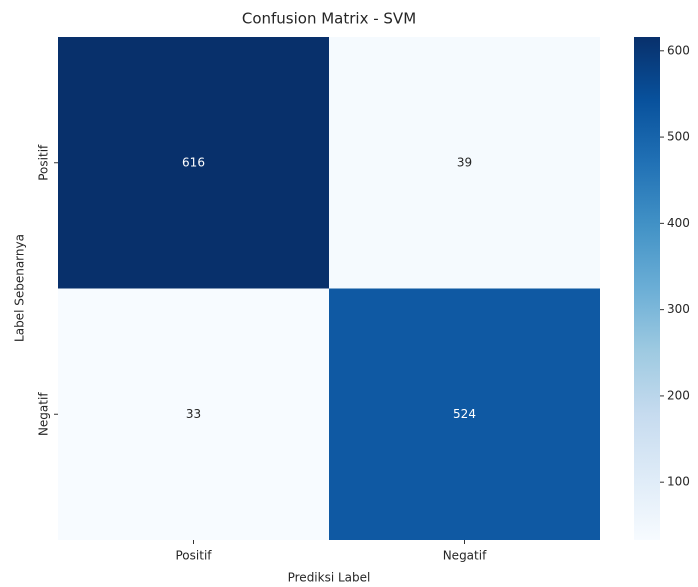 The image size is (698, 587). I want to click on cell-label: 33, so click(193, 414).